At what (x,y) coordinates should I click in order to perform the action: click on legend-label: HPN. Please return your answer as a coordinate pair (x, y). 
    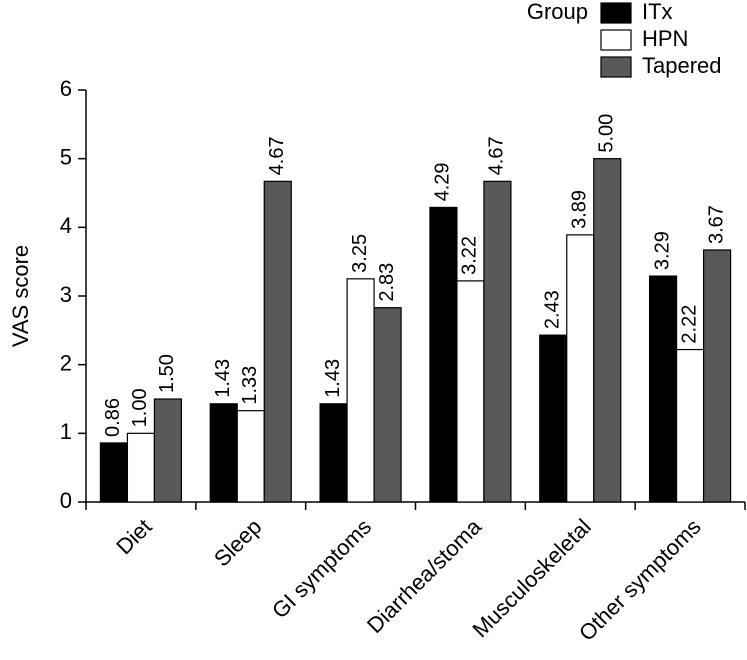
    Looking at the image, I should click on (665, 38).